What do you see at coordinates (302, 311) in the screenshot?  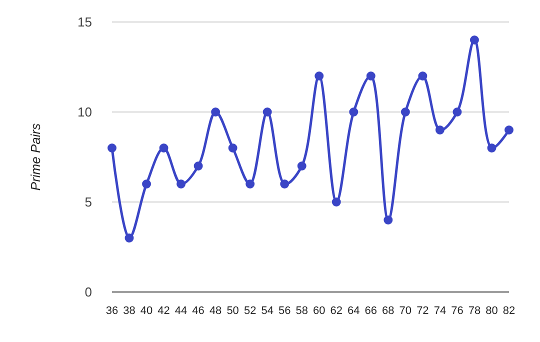 I see `x-tick-label: 58` at bounding box center [302, 311].